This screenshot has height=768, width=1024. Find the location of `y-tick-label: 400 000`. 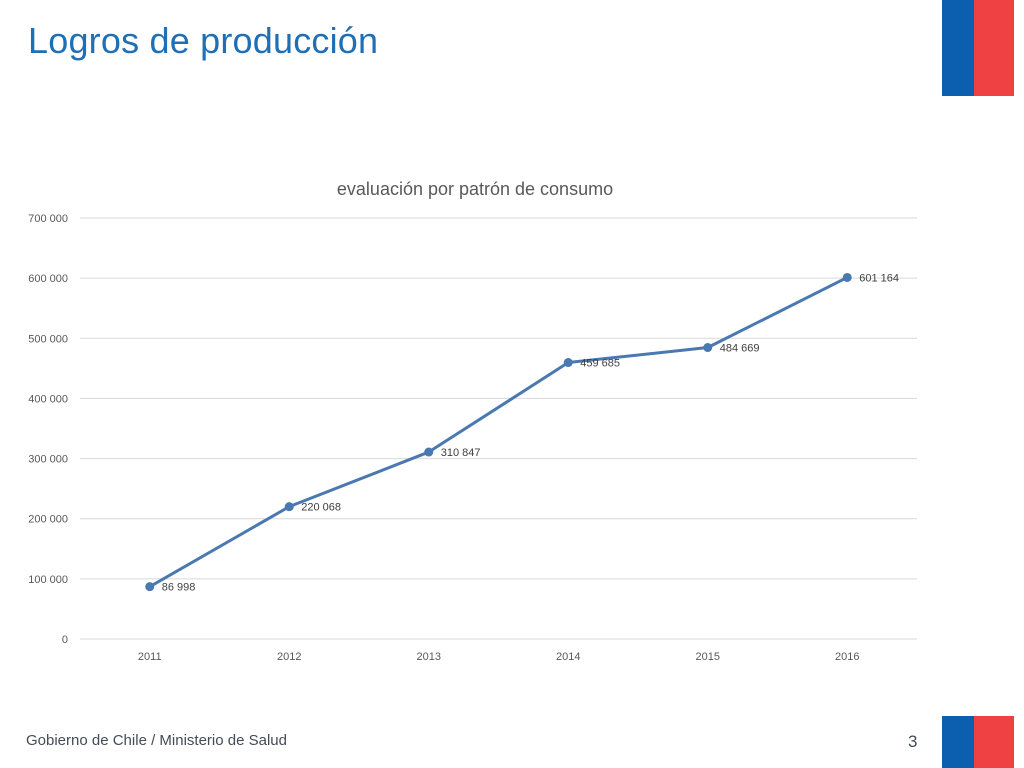

y-tick-label: 400 000 is located at coordinates (48, 399).